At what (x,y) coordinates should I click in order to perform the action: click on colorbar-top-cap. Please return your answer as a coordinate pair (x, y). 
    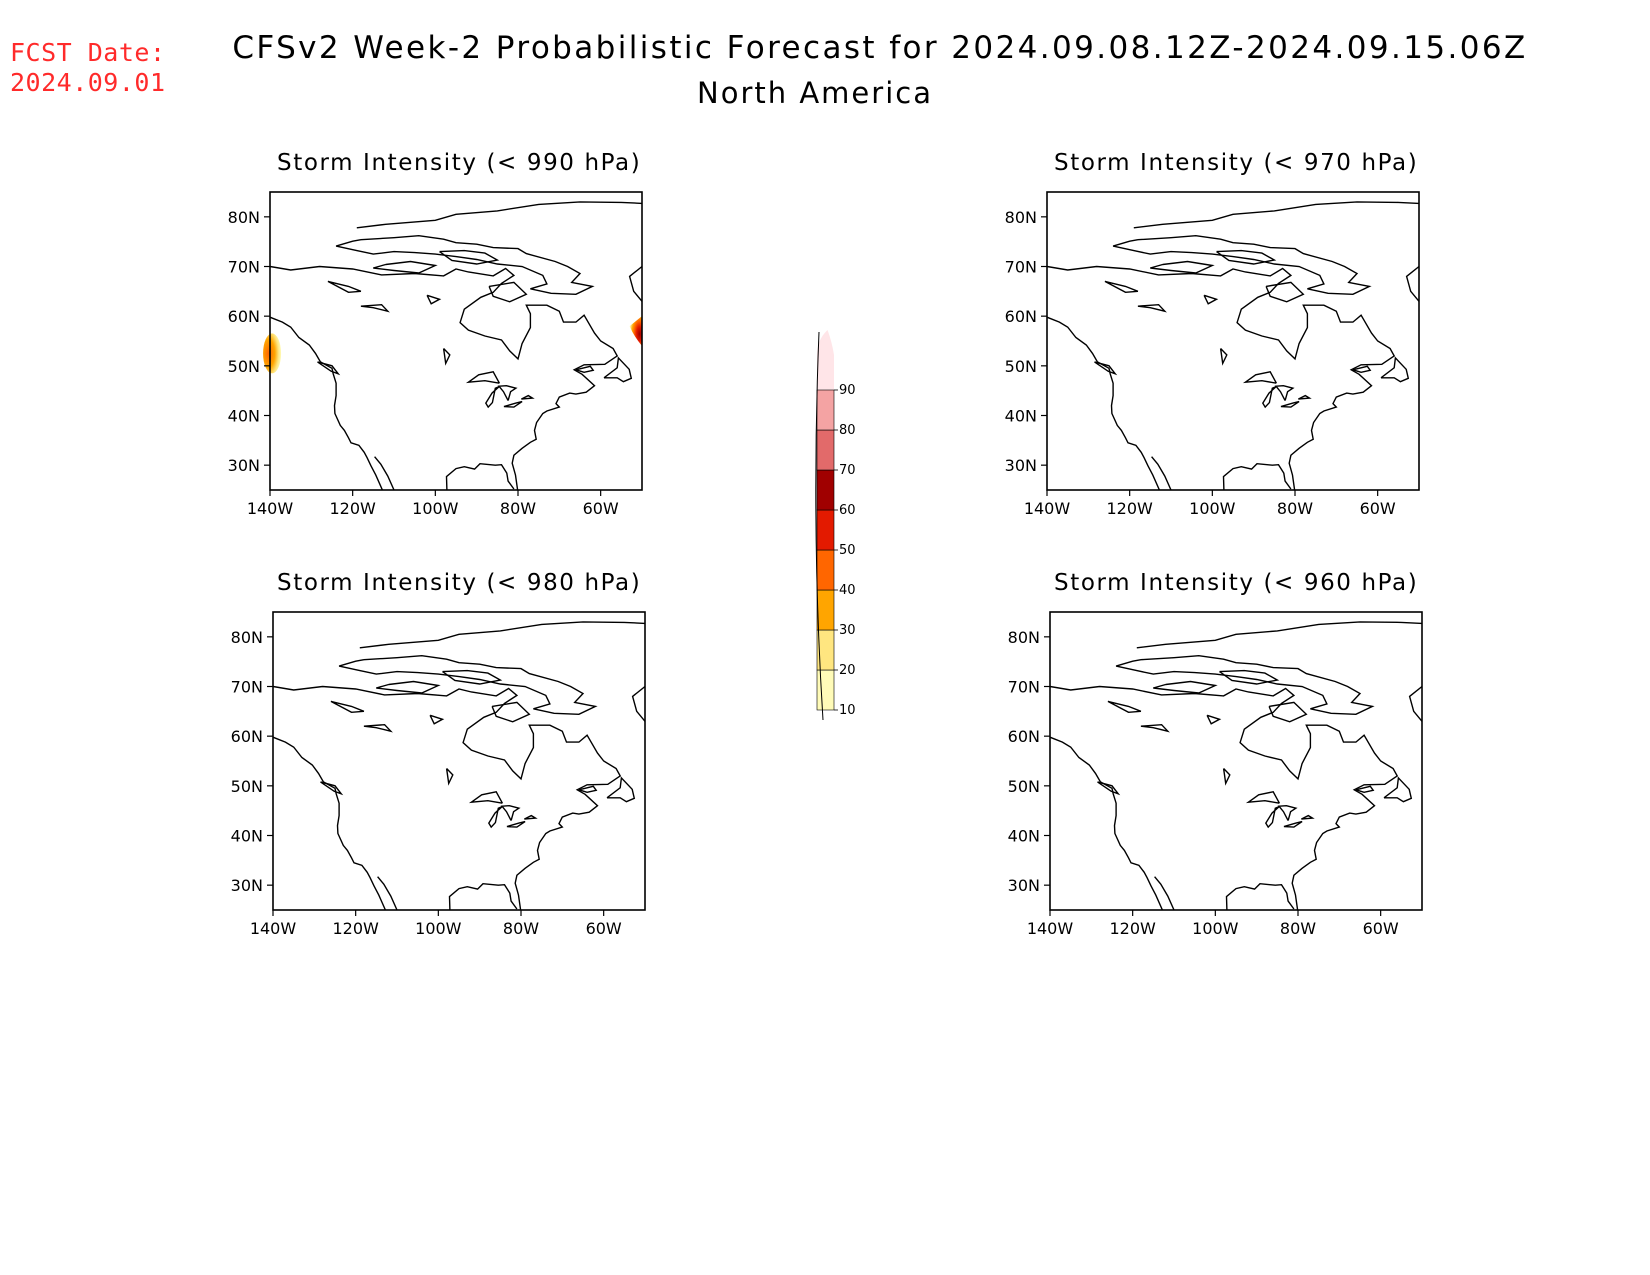
    Looking at the image, I should click on (825, 360).